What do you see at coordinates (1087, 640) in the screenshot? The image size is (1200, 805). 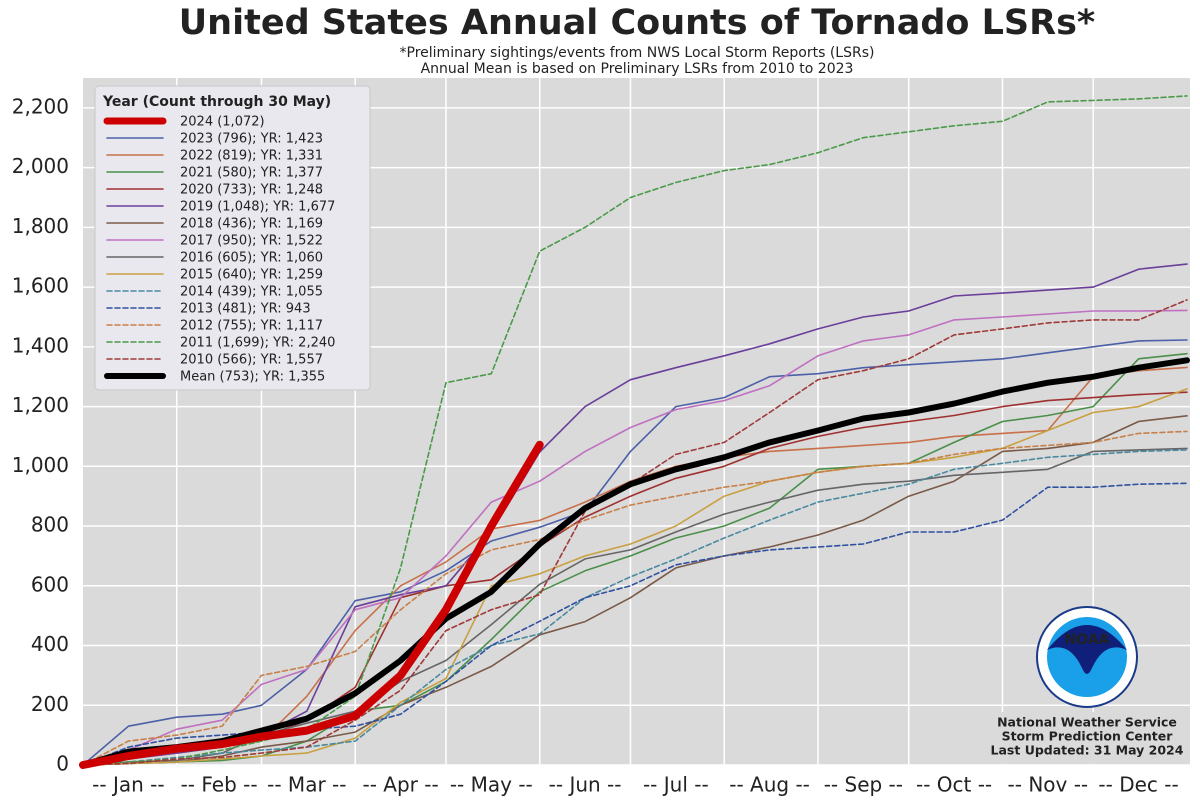 I see `logo-text: NOAA` at bounding box center [1087, 640].